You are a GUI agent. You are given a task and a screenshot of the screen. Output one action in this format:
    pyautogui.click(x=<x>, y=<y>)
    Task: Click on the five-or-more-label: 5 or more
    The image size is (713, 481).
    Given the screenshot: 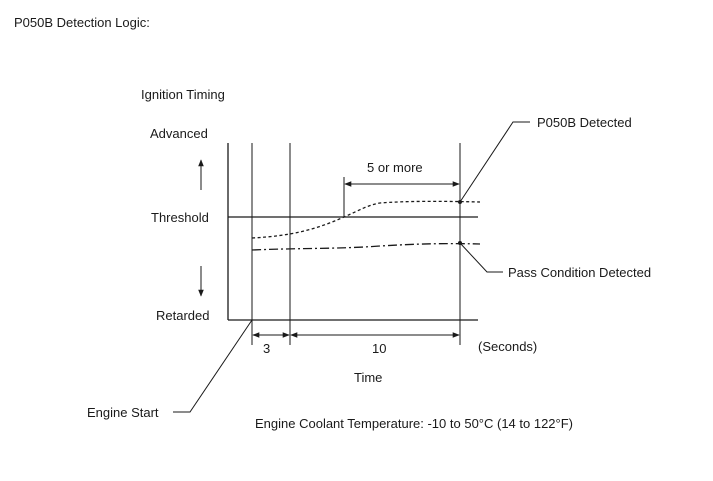 What is the action you would take?
    pyautogui.click(x=395, y=167)
    